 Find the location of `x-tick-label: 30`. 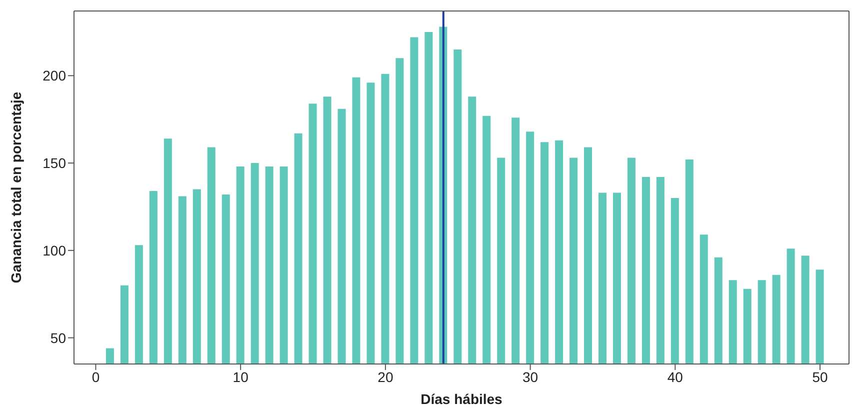

x-tick-label: 30 is located at coordinates (530, 376).